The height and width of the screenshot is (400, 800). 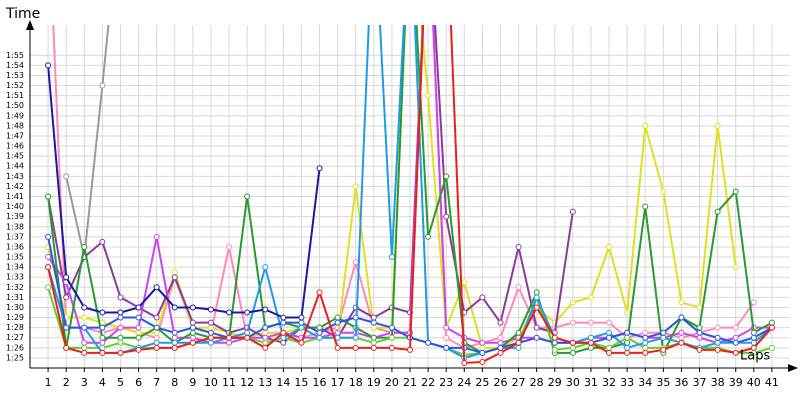 I want to click on x-tick-label: 37, so click(x=700, y=382).